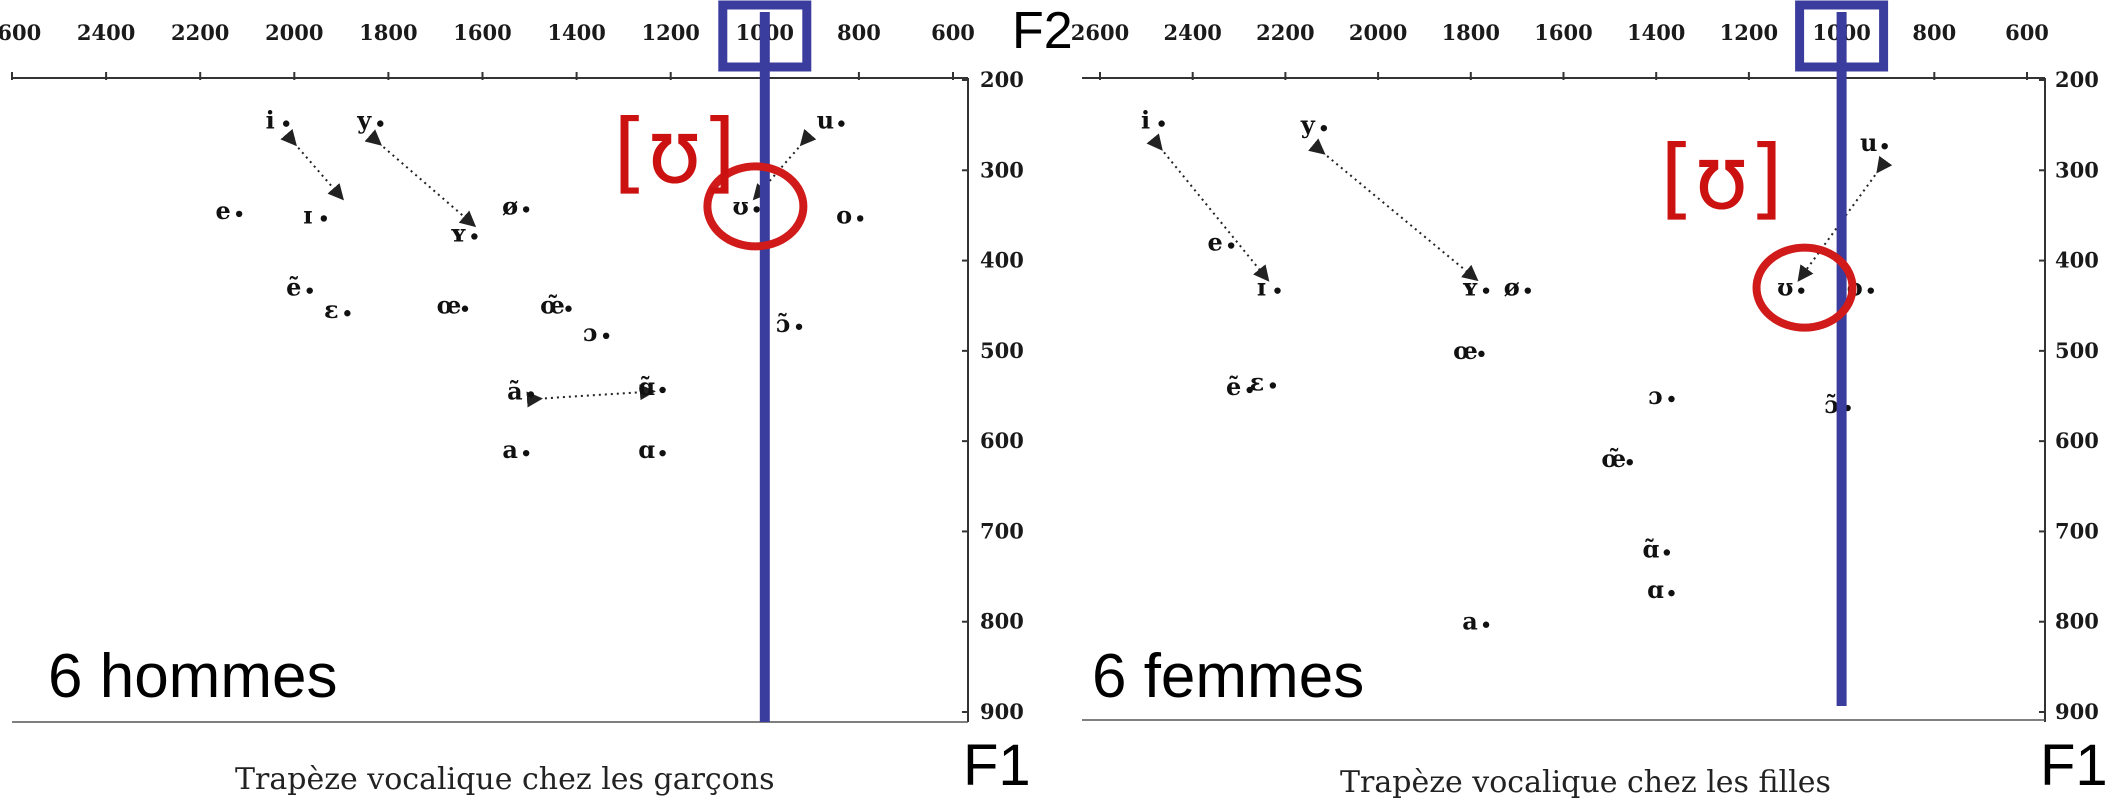 The image size is (2125, 799). Describe the element at coordinates (192, 676) in the screenshot. I see `panel-label: 6 hommes` at that location.